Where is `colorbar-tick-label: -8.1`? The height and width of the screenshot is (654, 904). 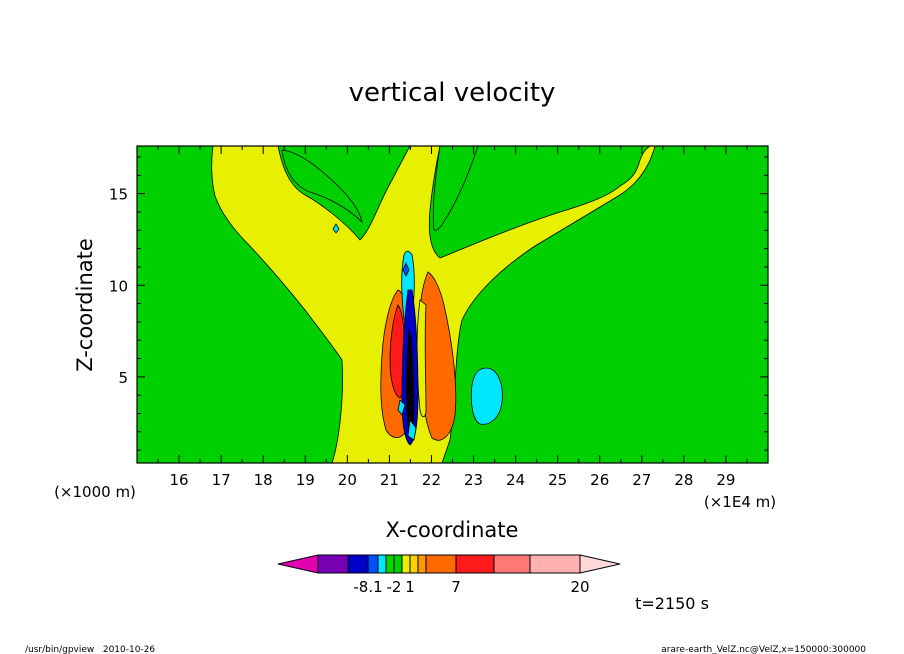
colorbar-tick-label: -8.1 is located at coordinates (367, 587).